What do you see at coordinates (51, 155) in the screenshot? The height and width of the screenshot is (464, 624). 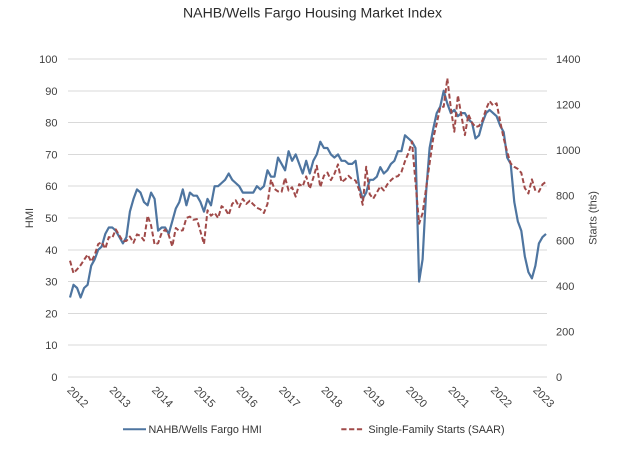 I see `svg-text: 70` at bounding box center [51, 155].